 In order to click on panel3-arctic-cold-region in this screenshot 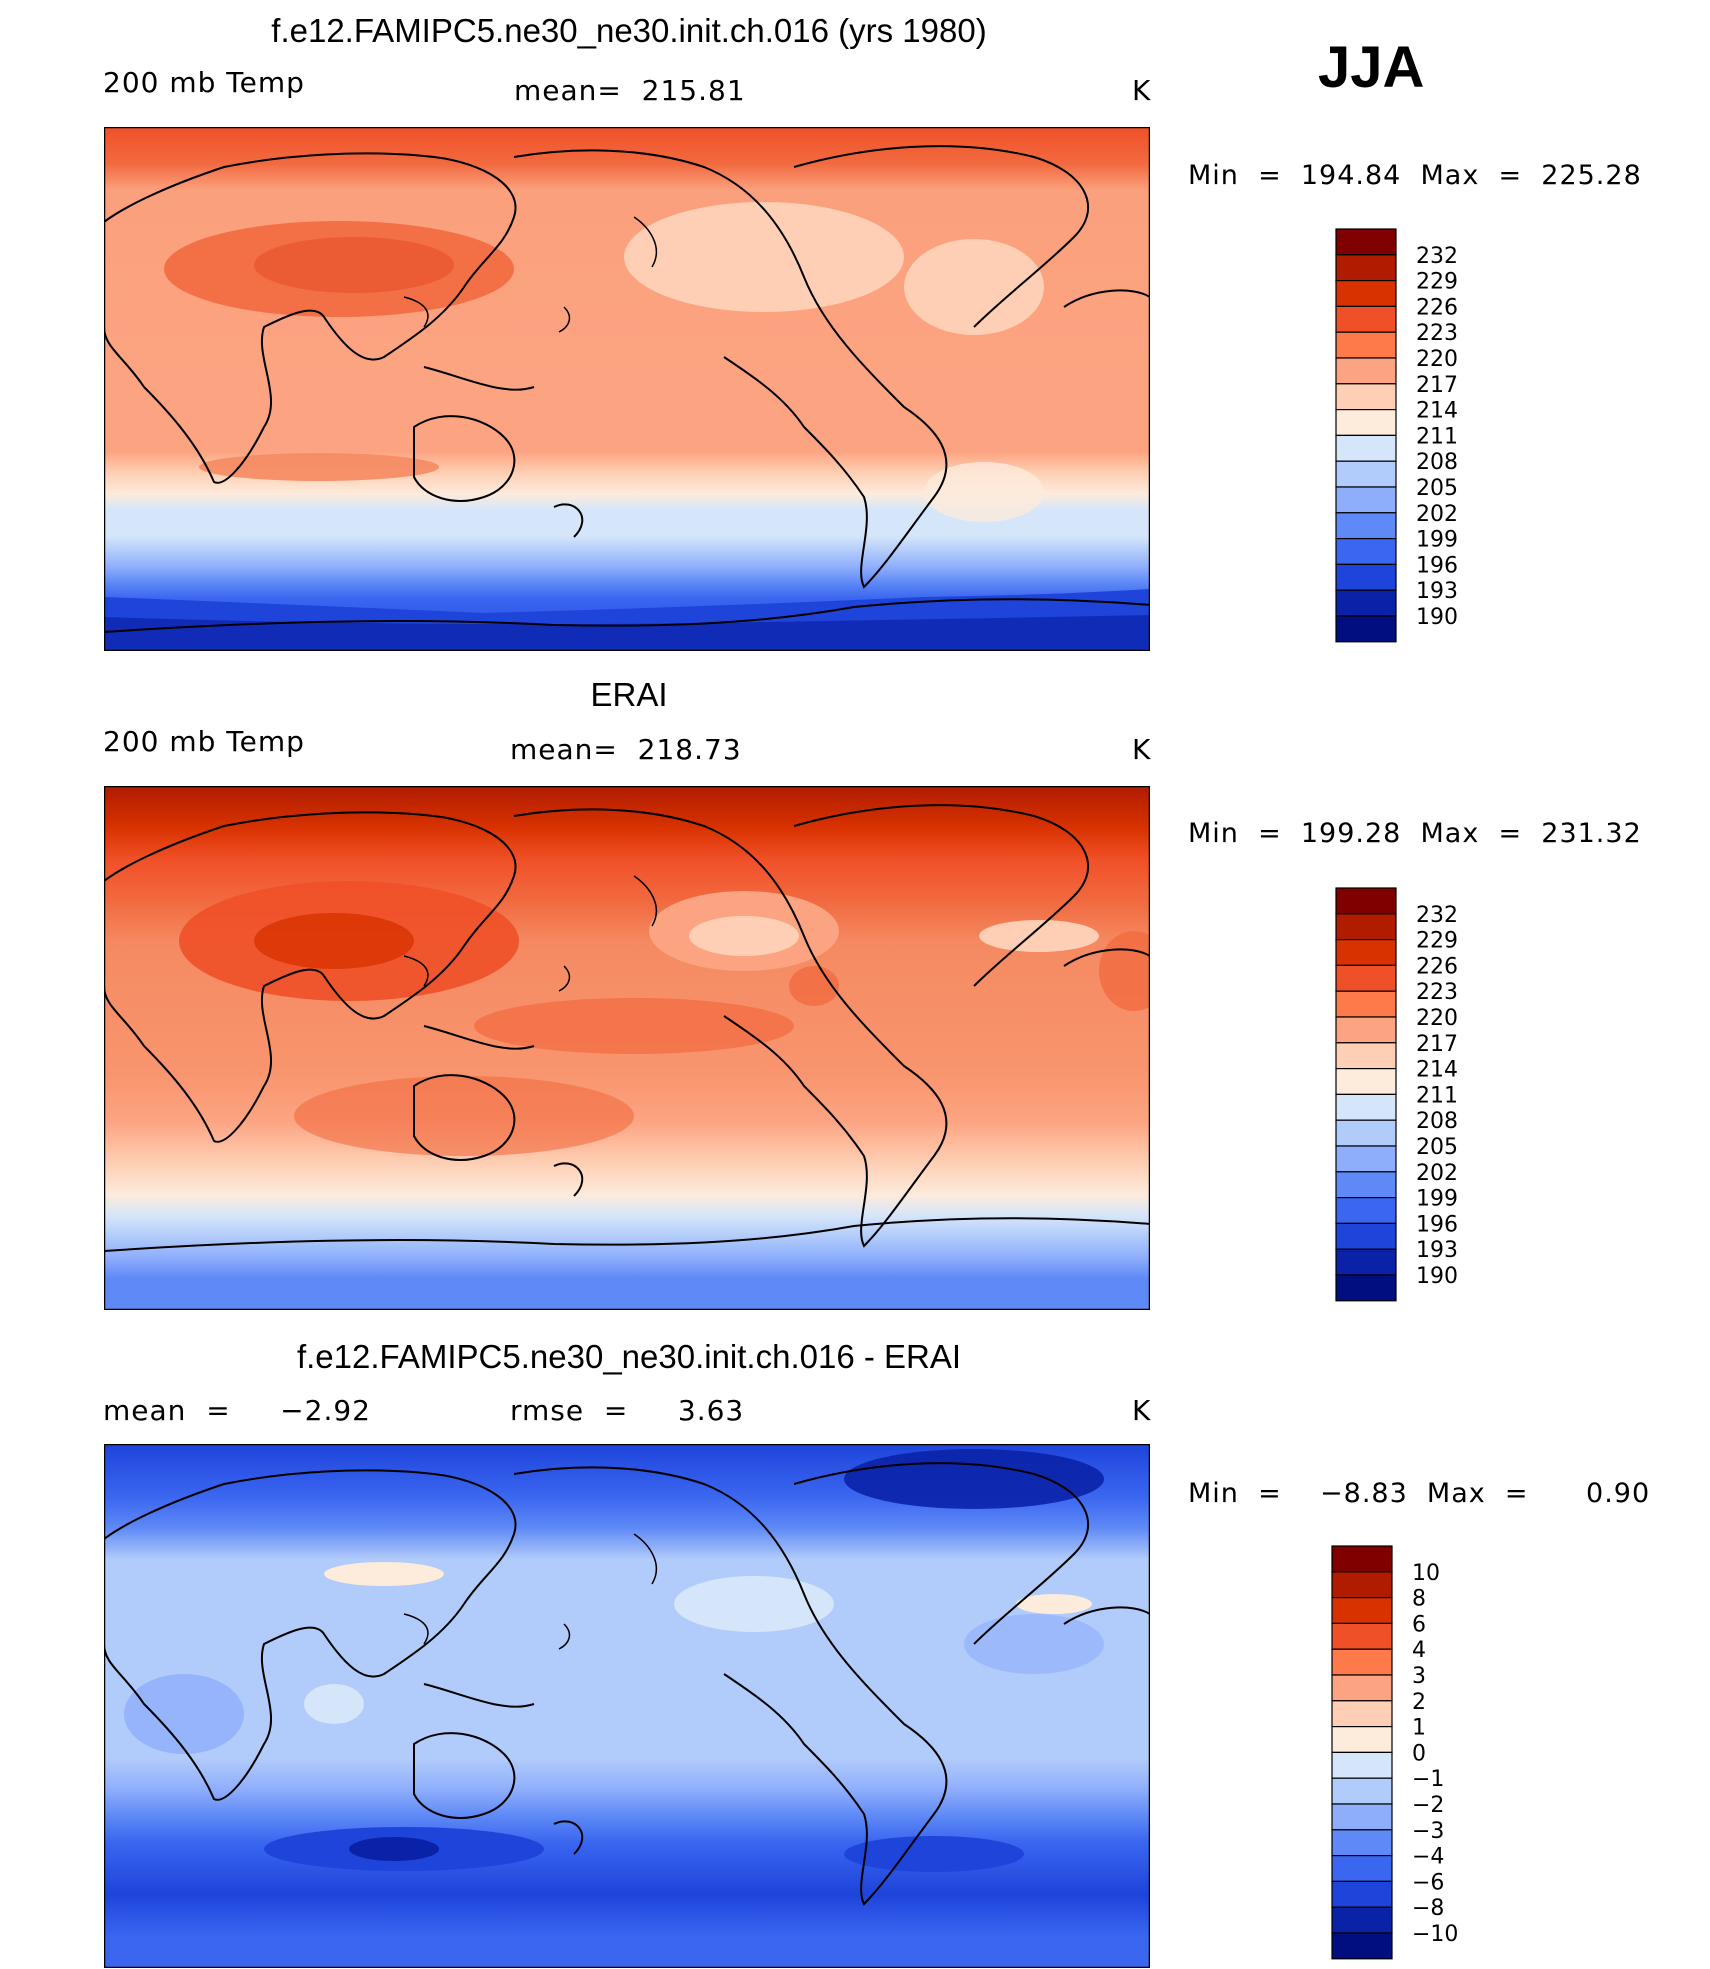, I will do `click(974, 1479)`.